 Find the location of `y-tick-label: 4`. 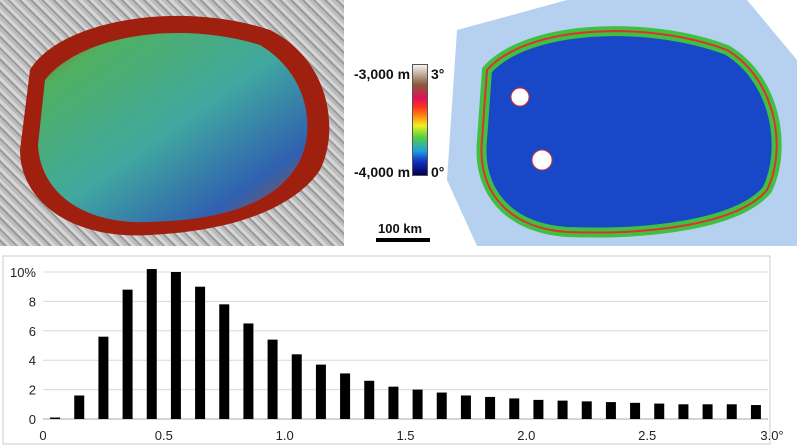

y-tick-label: 4 is located at coordinates (32, 360).